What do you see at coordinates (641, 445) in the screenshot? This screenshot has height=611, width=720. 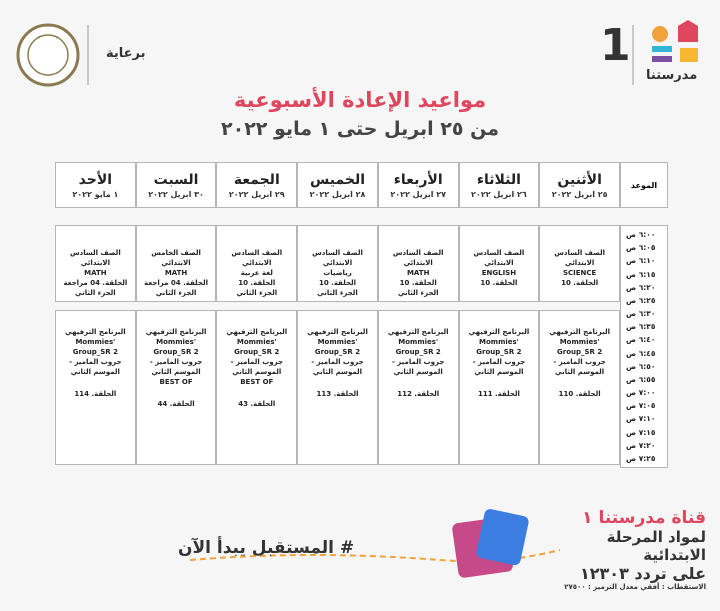 I see `time-slot: ٧:٢٠ ص` at bounding box center [641, 445].